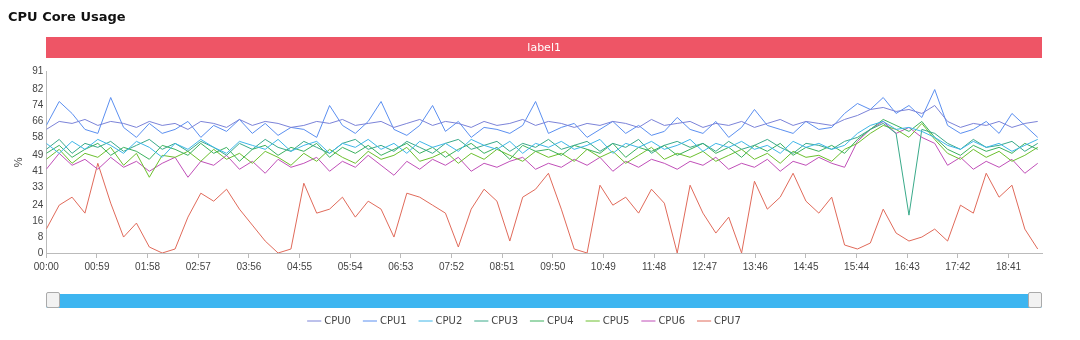  Describe the element at coordinates (350, 266) in the screenshot. I see `x-tick-label: 05:54` at that location.